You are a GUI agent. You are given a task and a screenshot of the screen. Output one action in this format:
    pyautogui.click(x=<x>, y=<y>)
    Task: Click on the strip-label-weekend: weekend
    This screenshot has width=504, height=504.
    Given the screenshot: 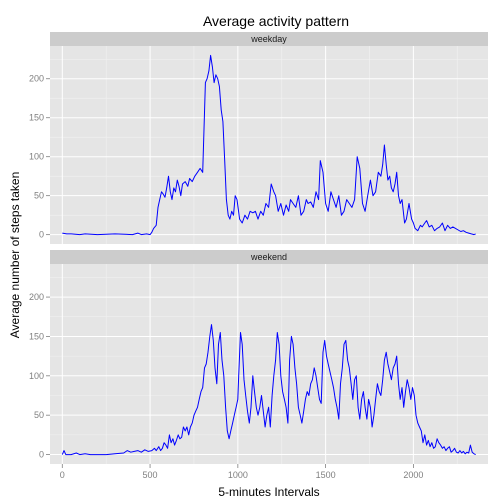 What is the action you would take?
    pyautogui.click(x=268, y=257)
    